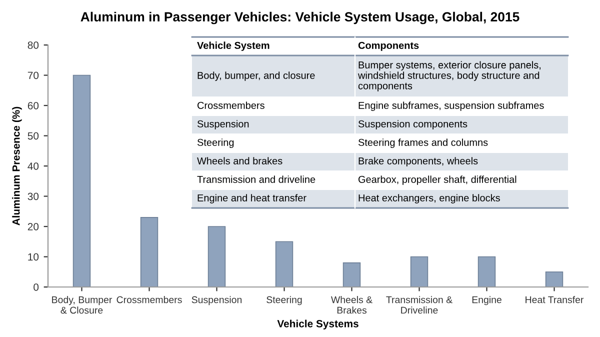  What do you see at coordinates (423, 143) in the screenshot?
I see `annotation: Steering frames and columns` at bounding box center [423, 143].